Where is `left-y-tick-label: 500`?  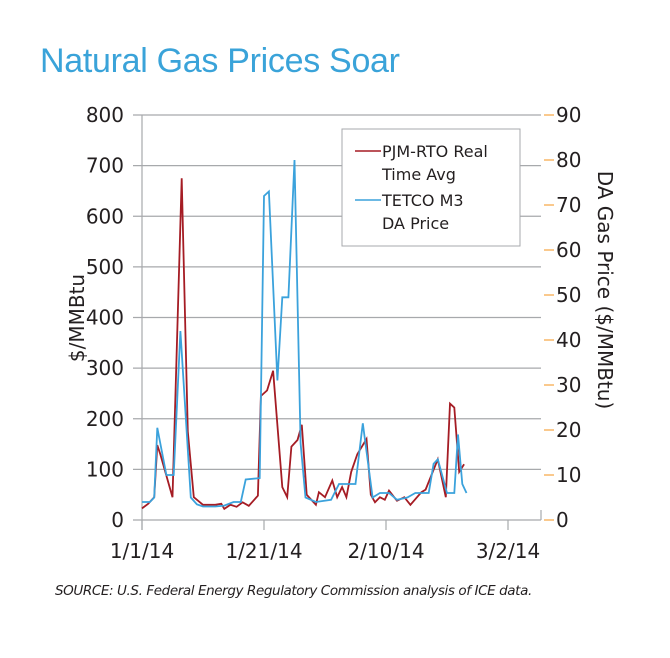 left-y-tick-label: 500 is located at coordinates (105, 267).